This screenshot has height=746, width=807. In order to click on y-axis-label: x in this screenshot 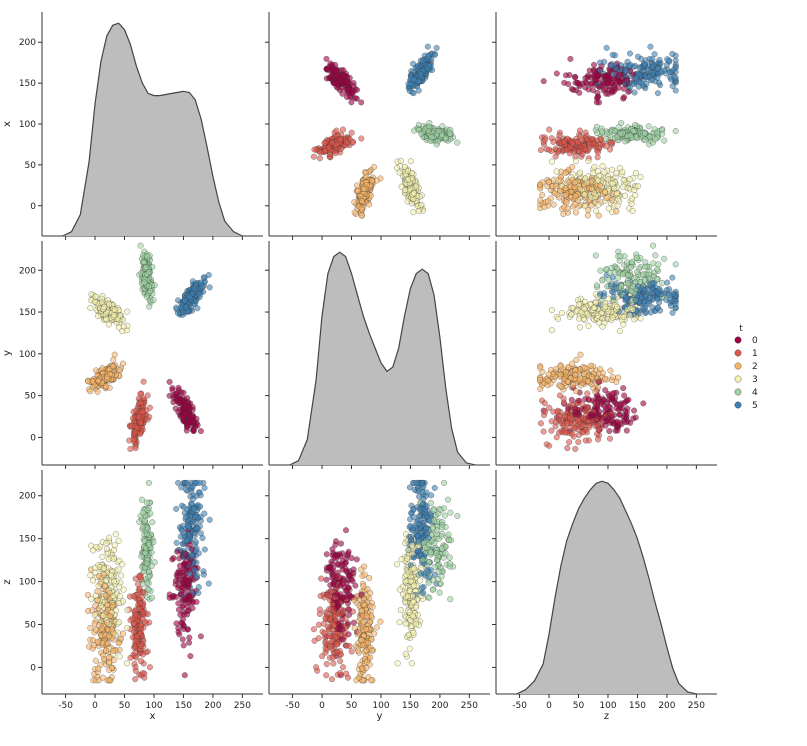, I will do `click(7, 124)`.